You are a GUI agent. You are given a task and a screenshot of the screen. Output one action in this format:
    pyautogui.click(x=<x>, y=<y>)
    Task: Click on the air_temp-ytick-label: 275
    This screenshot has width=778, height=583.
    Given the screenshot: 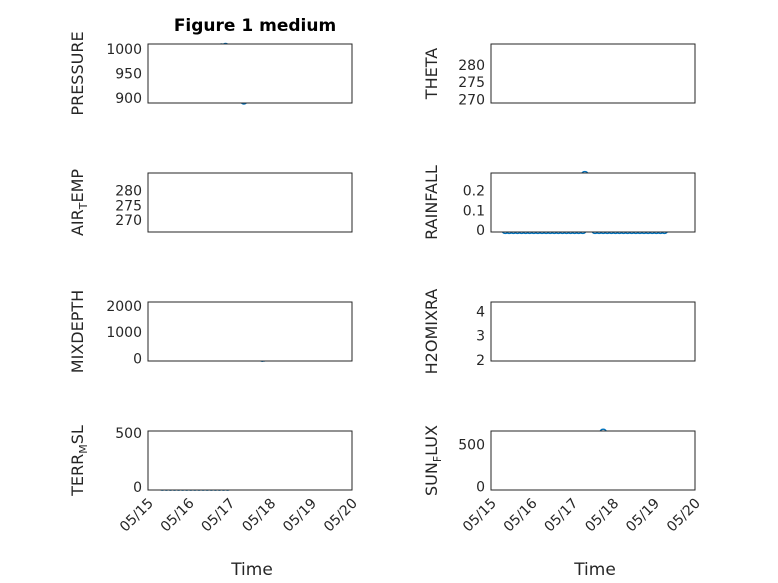 What is the action you would take?
    pyautogui.click(x=128, y=206)
    